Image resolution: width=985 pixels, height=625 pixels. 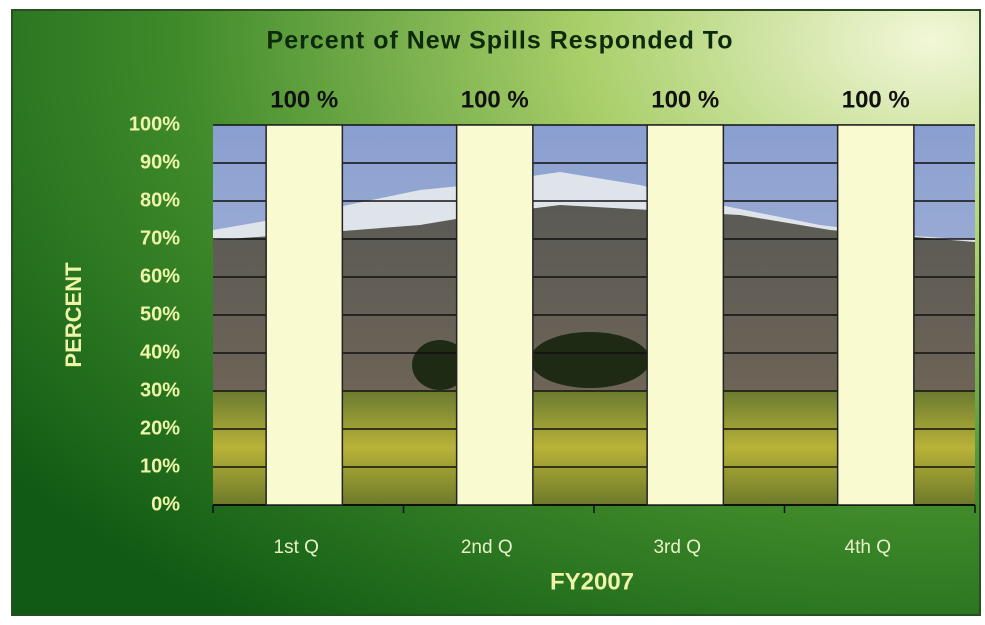 I want to click on y-tick-label: 40%, so click(x=160, y=352).